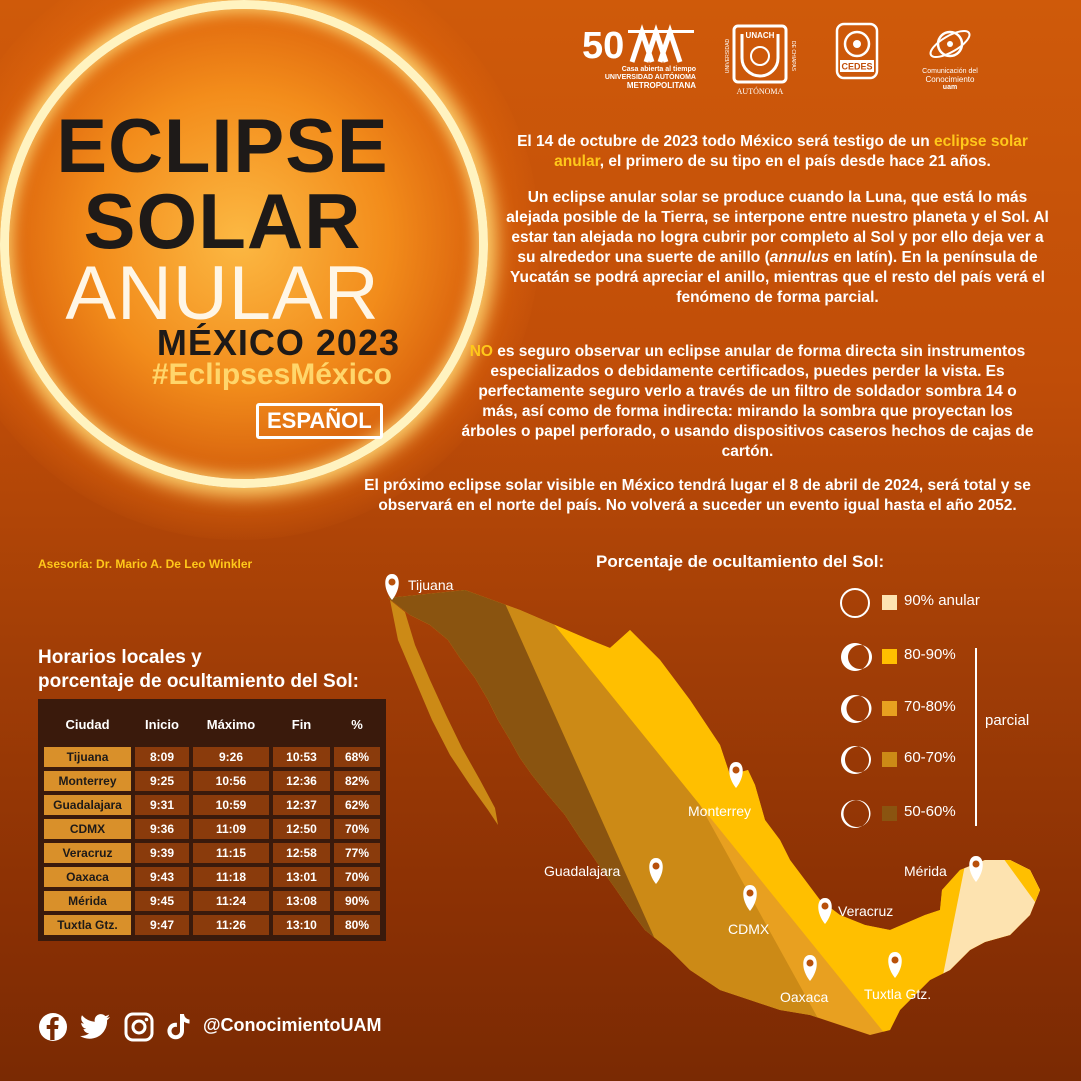 The height and width of the screenshot is (1081, 1081). I want to click on uam-sub1: Casa abierta al tiempo, so click(658, 69).